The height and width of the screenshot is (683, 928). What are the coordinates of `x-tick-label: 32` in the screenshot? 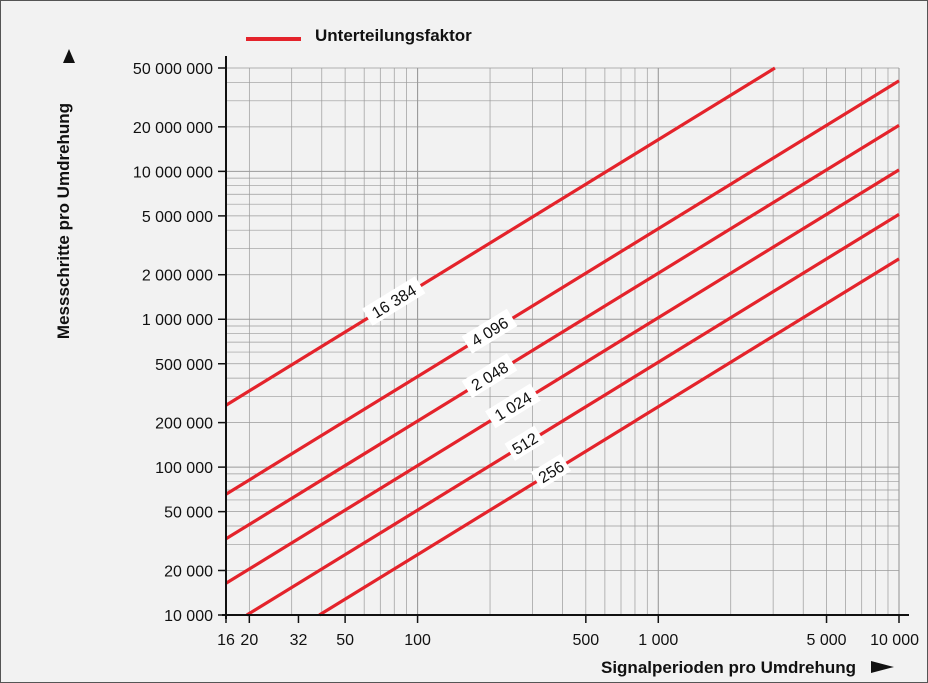 It's located at (299, 640).